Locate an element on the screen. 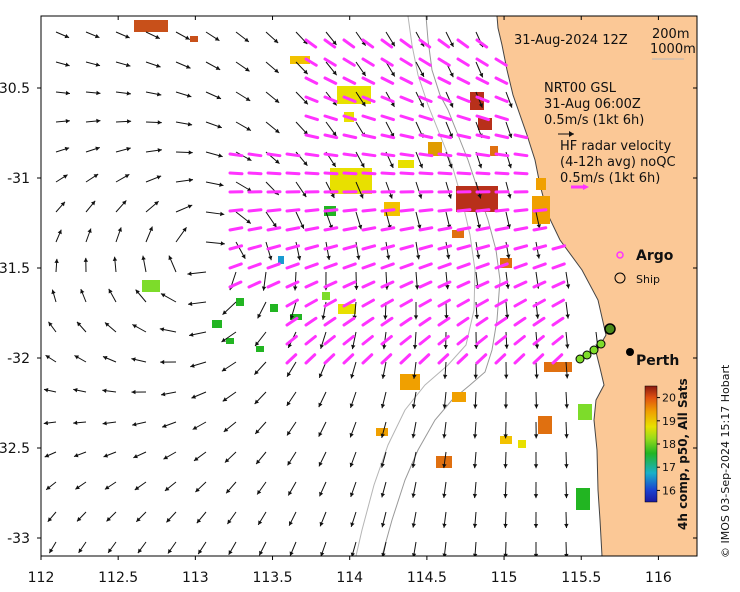 This screenshot has height=592, width=740. y-tick-label: 32.5 is located at coordinates (15, 449).